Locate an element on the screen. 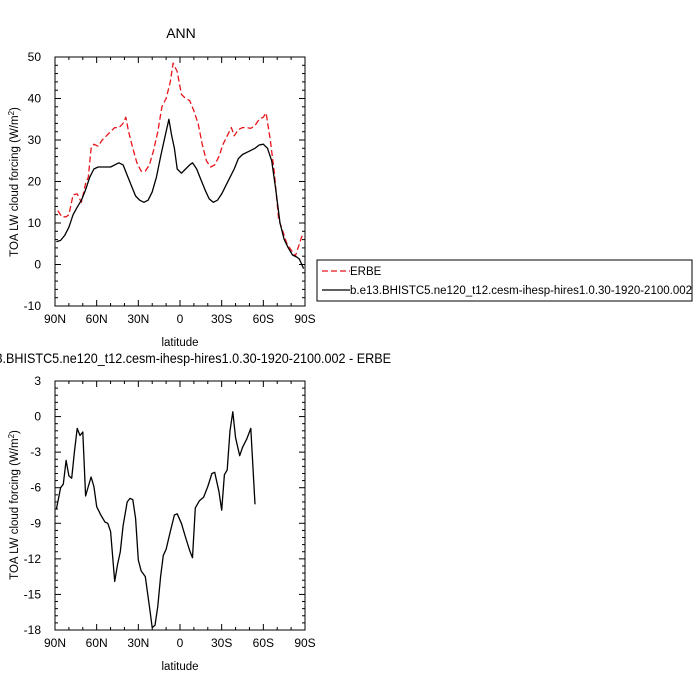  legend-box is located at coordinates (504, 280).